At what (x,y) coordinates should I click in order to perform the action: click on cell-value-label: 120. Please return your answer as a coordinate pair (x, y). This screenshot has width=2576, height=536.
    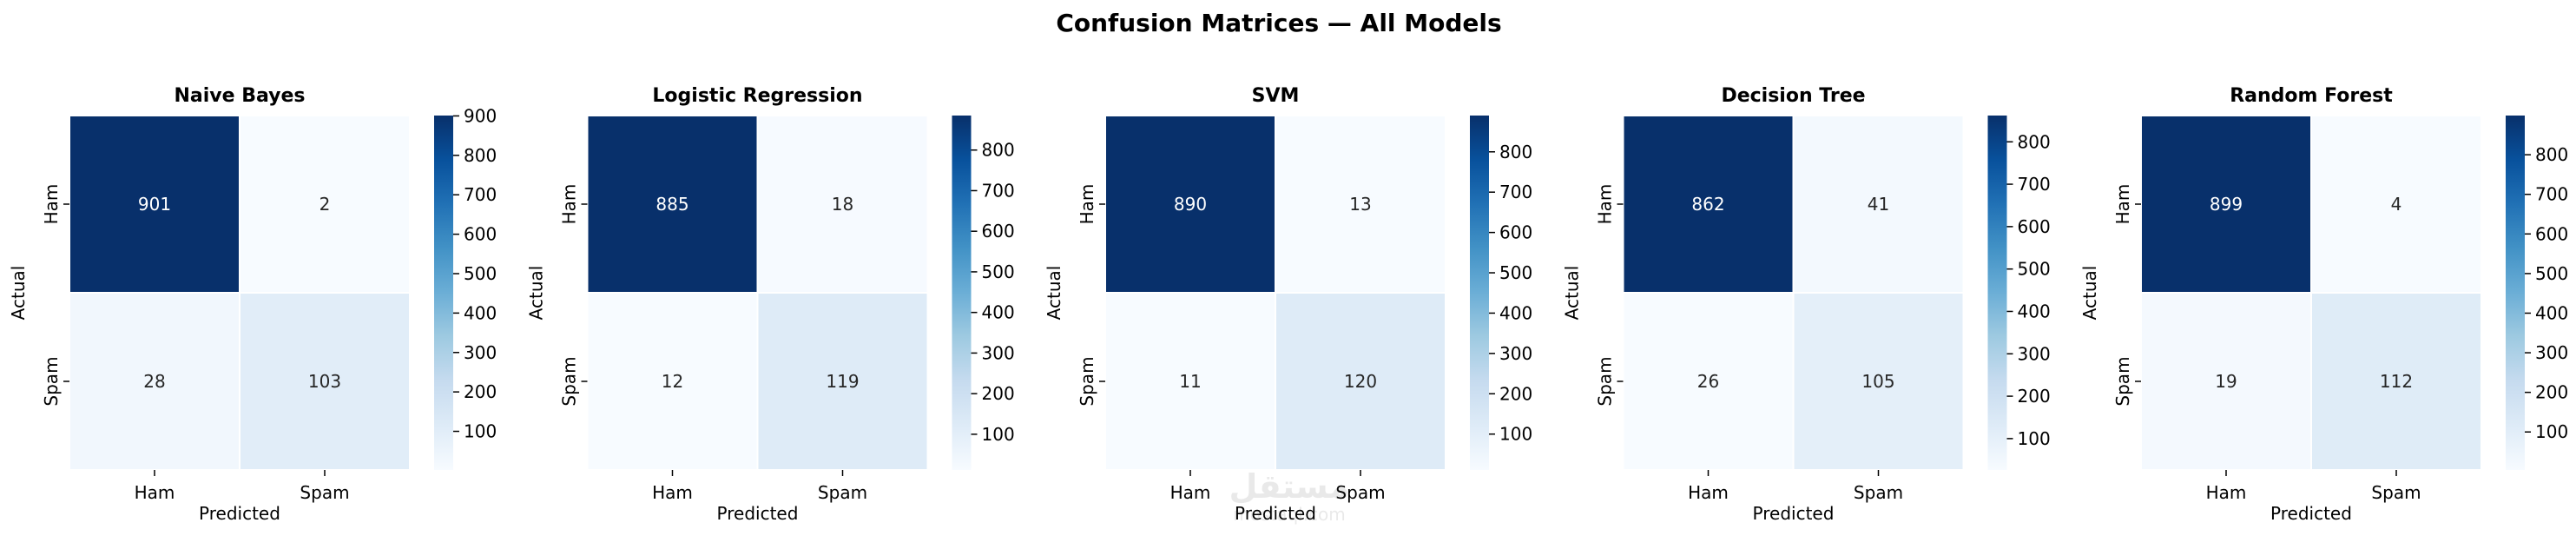
    Looking at the image, I should click on (1360, 381).